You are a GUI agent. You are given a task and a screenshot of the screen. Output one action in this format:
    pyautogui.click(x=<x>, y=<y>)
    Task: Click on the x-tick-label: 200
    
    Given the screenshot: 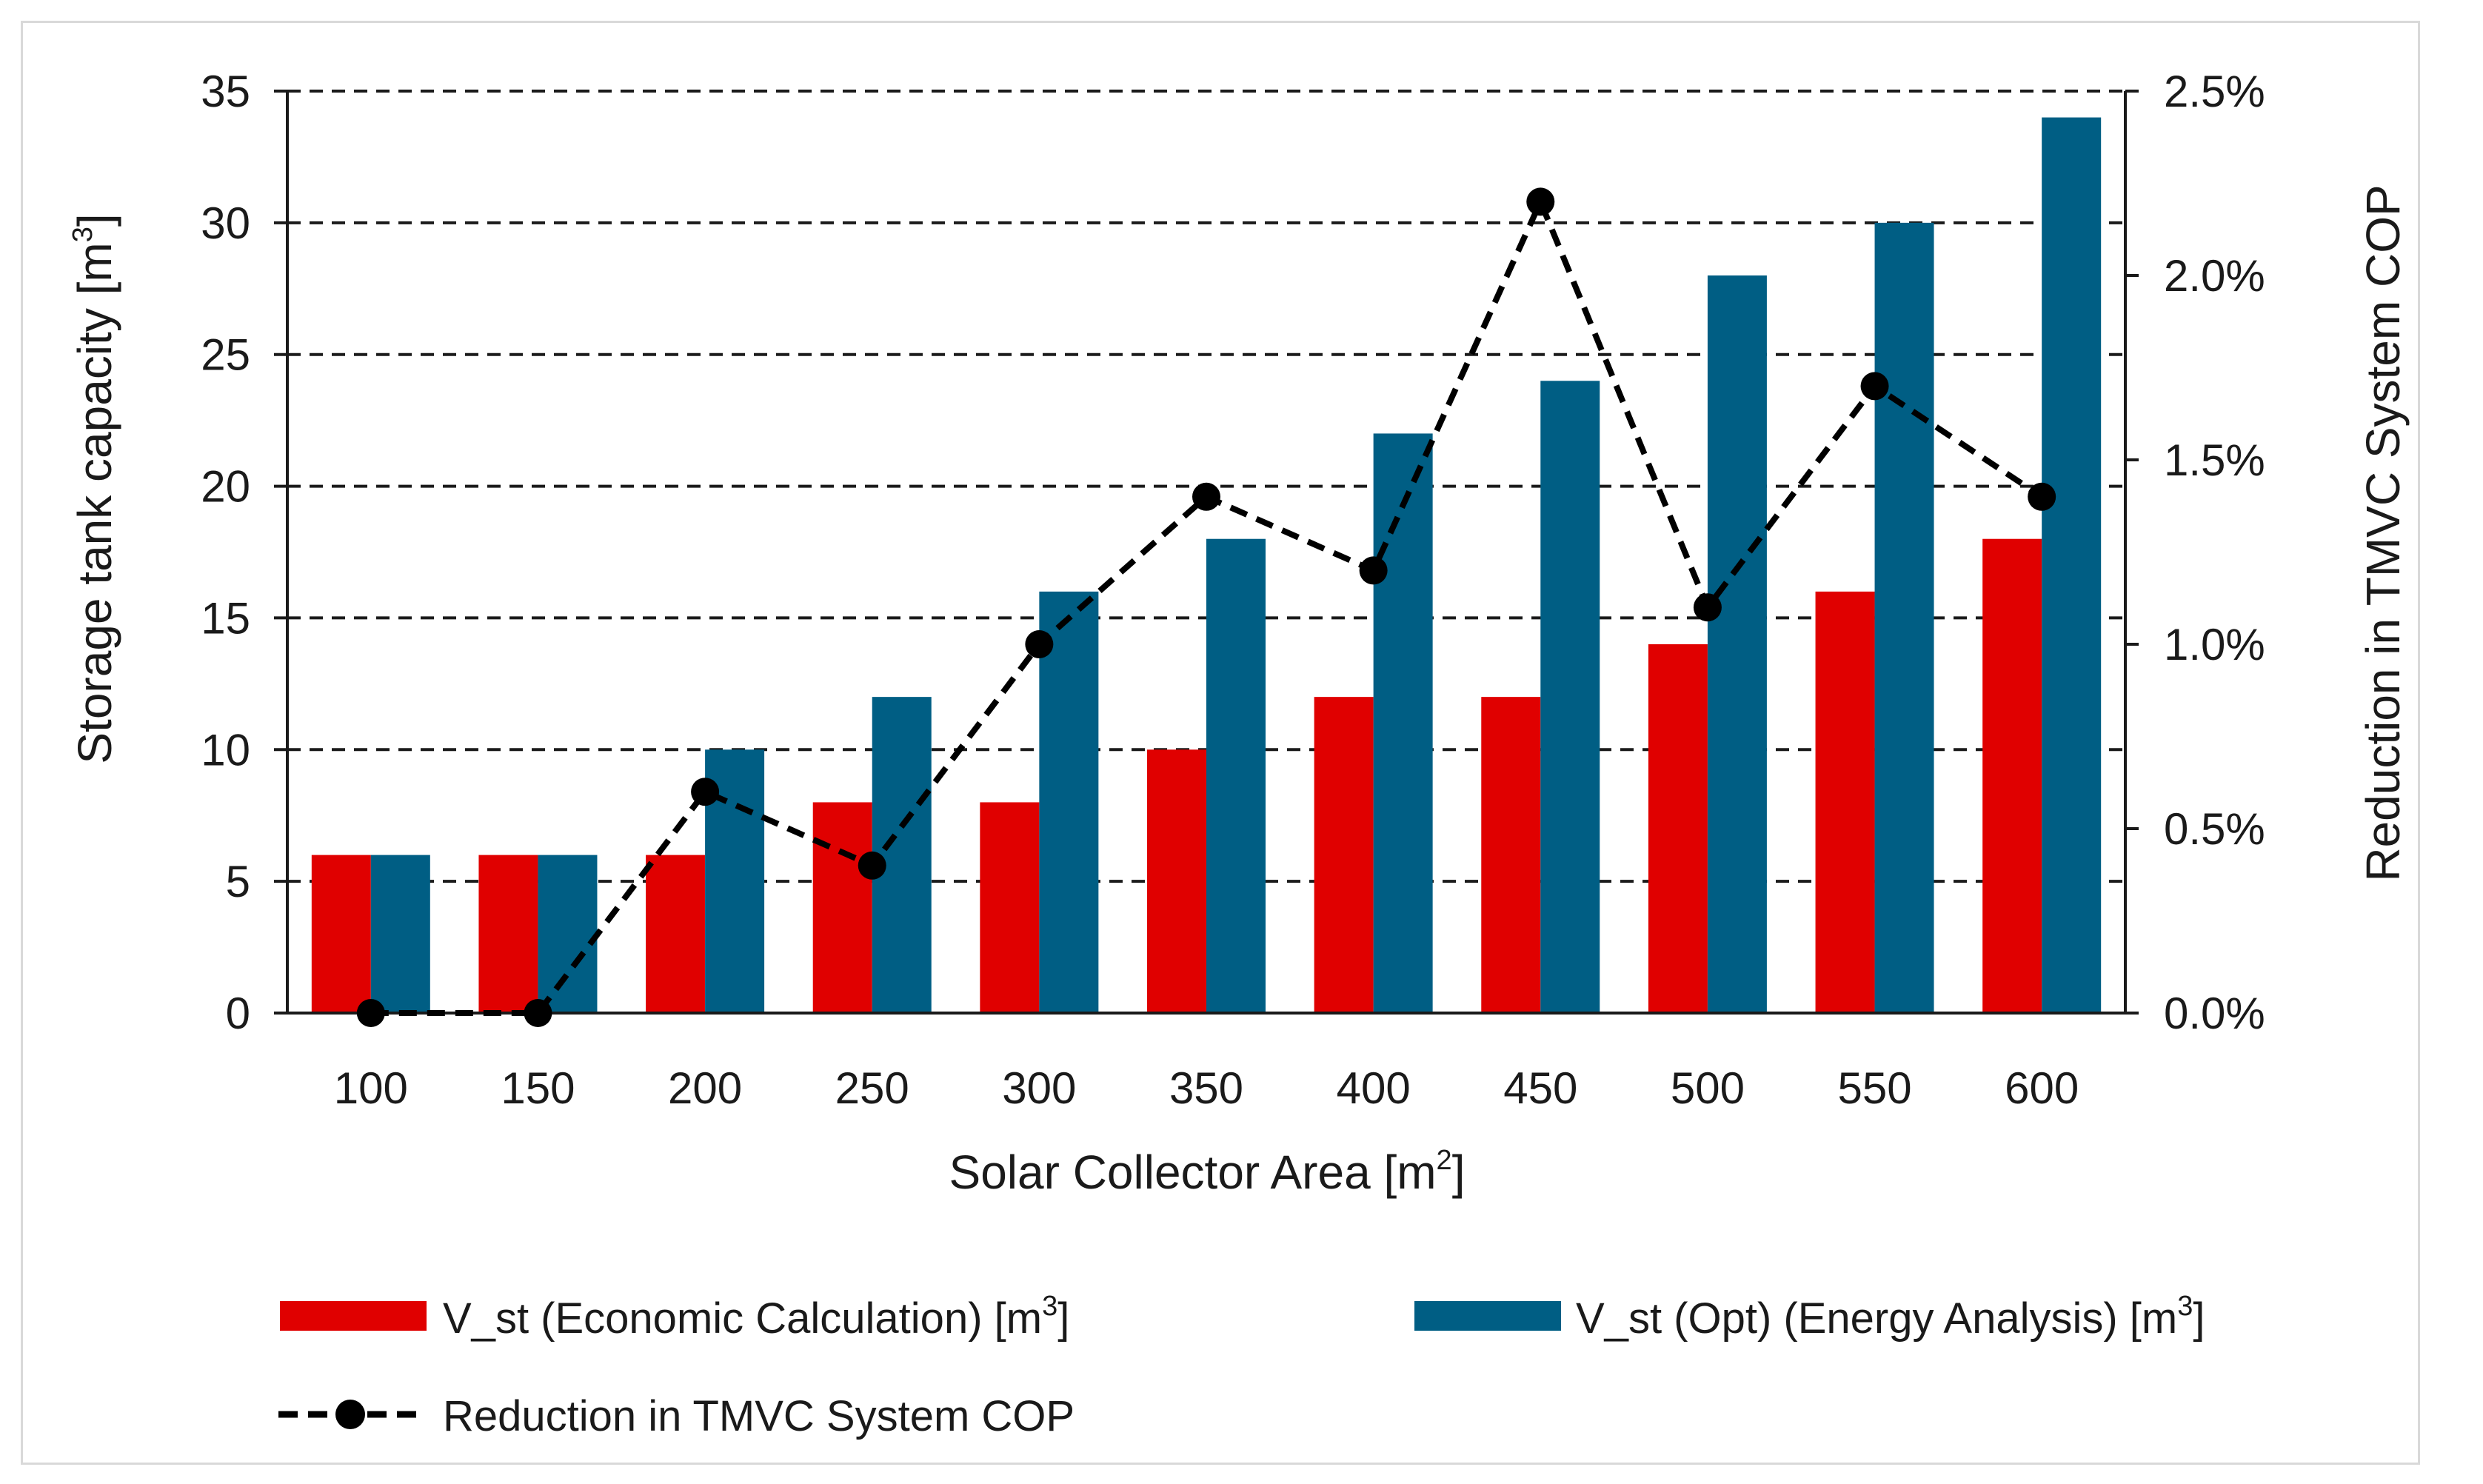 What is the action you would take?
    pyautogui.click(x=705, y=1088)
    